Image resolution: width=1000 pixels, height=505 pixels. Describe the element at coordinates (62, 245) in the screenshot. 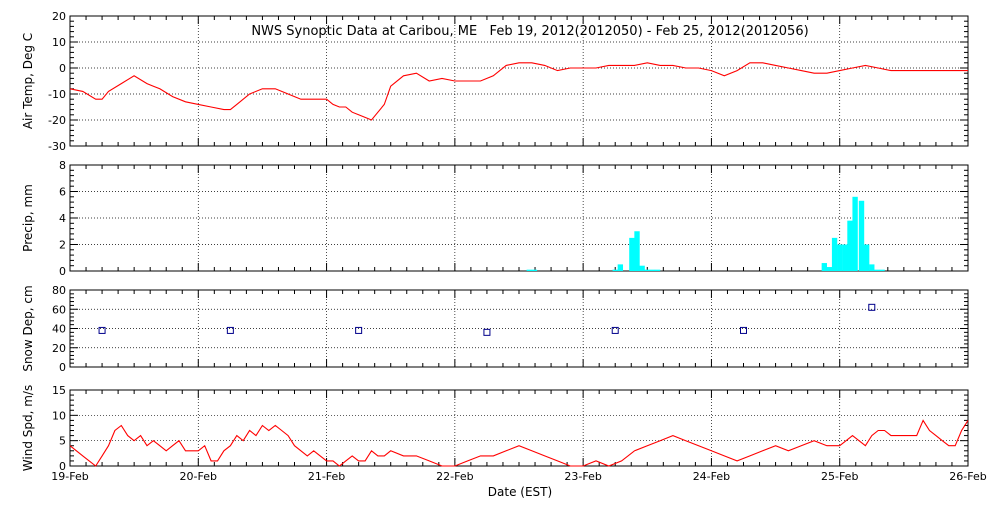

I see `y-tick-label: 2` at that location.